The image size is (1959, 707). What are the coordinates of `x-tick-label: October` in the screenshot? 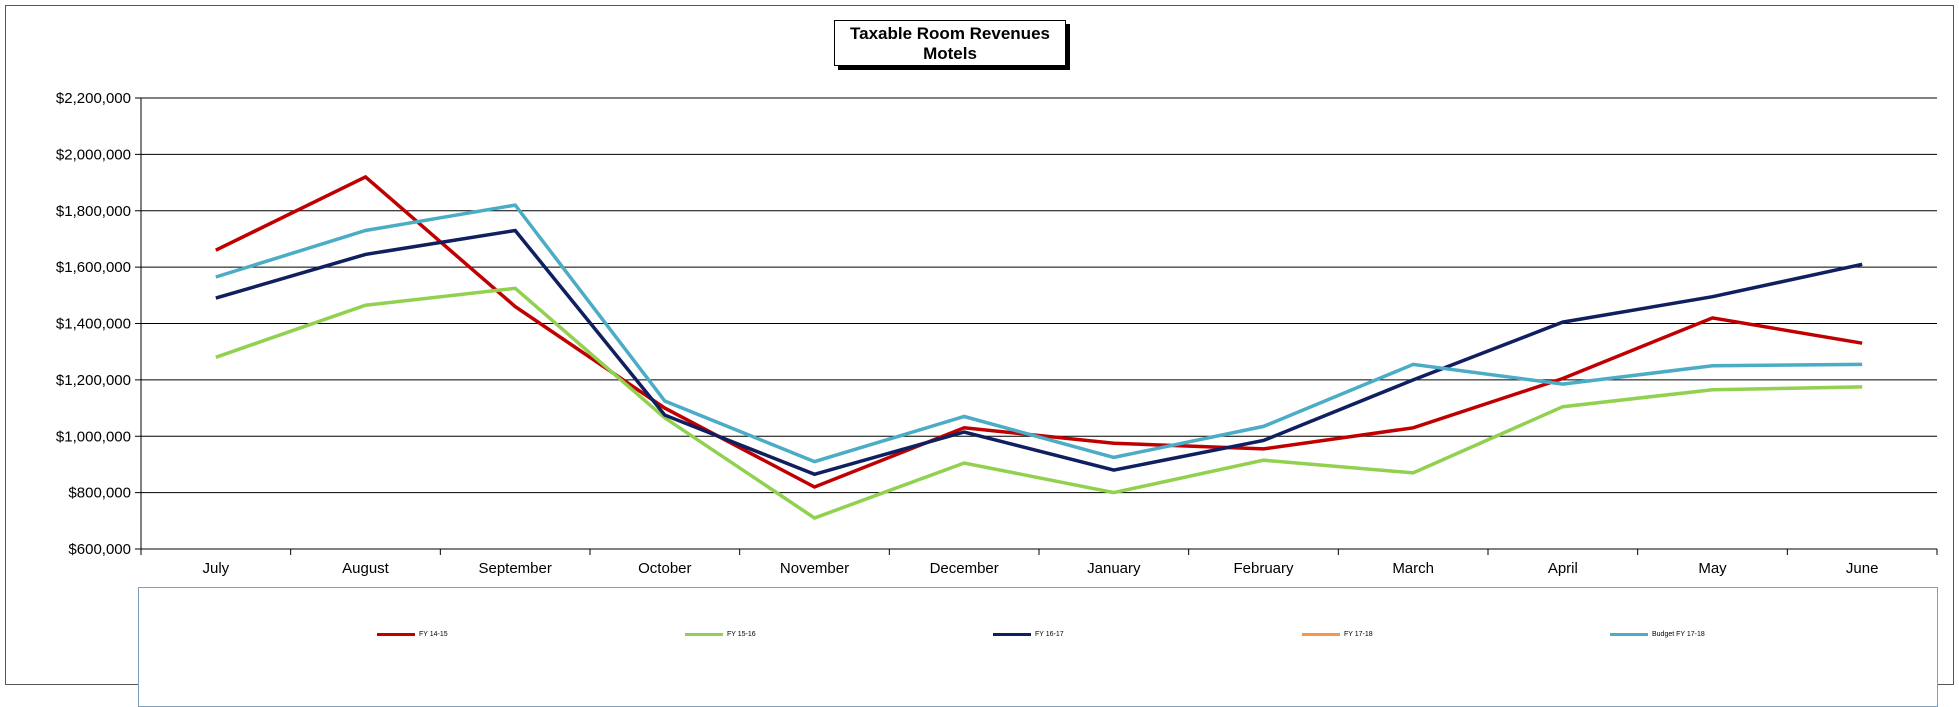 It's located at (664, 568).